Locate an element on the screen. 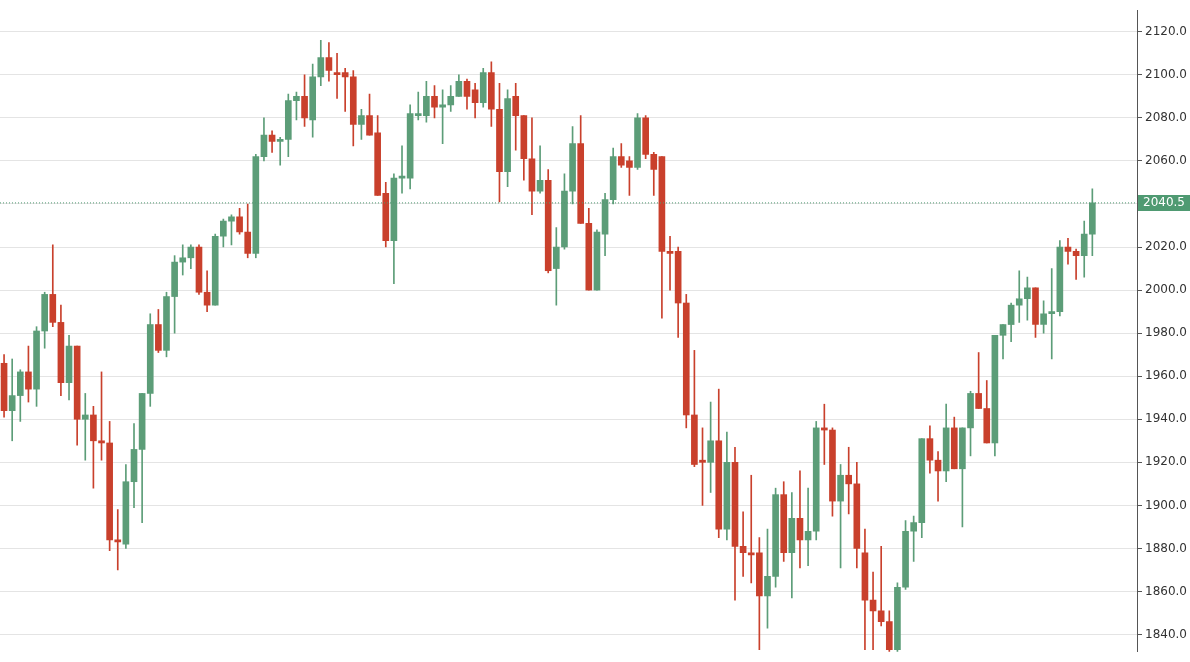 The width and height of the screenshot is (1190, 662). y-tick-label: 1960.0 is located at coordinates (1166, 375).